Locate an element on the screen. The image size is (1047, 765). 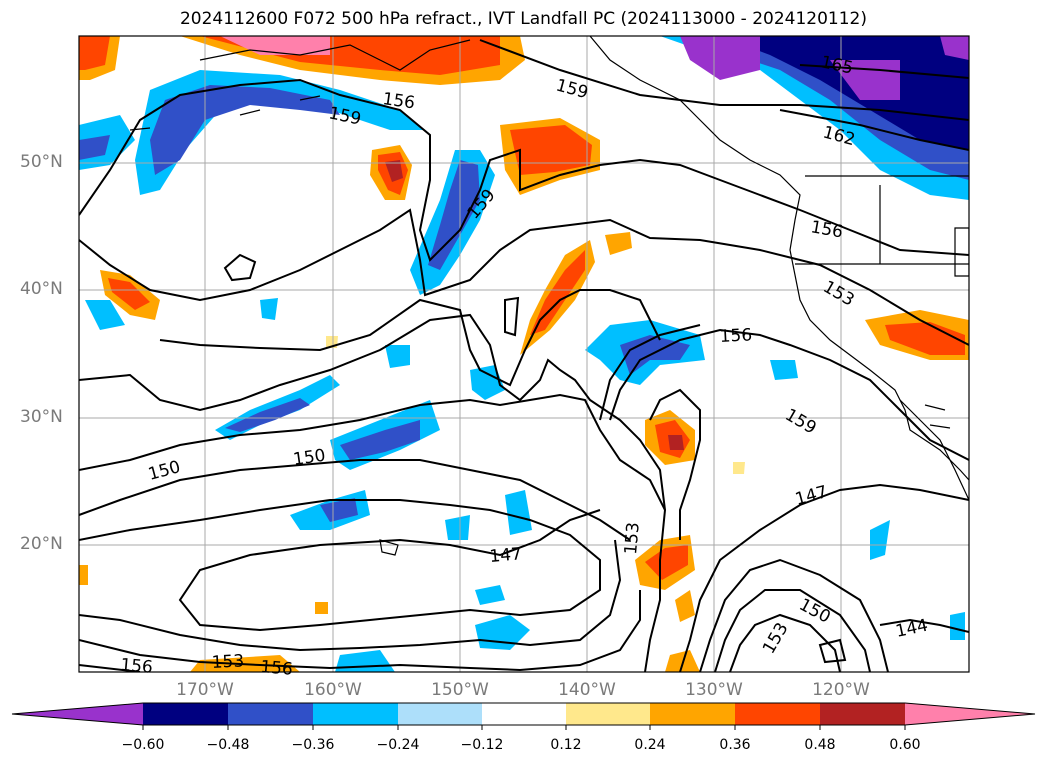
lon-label: 140°W is located at coordinates (587, 690).